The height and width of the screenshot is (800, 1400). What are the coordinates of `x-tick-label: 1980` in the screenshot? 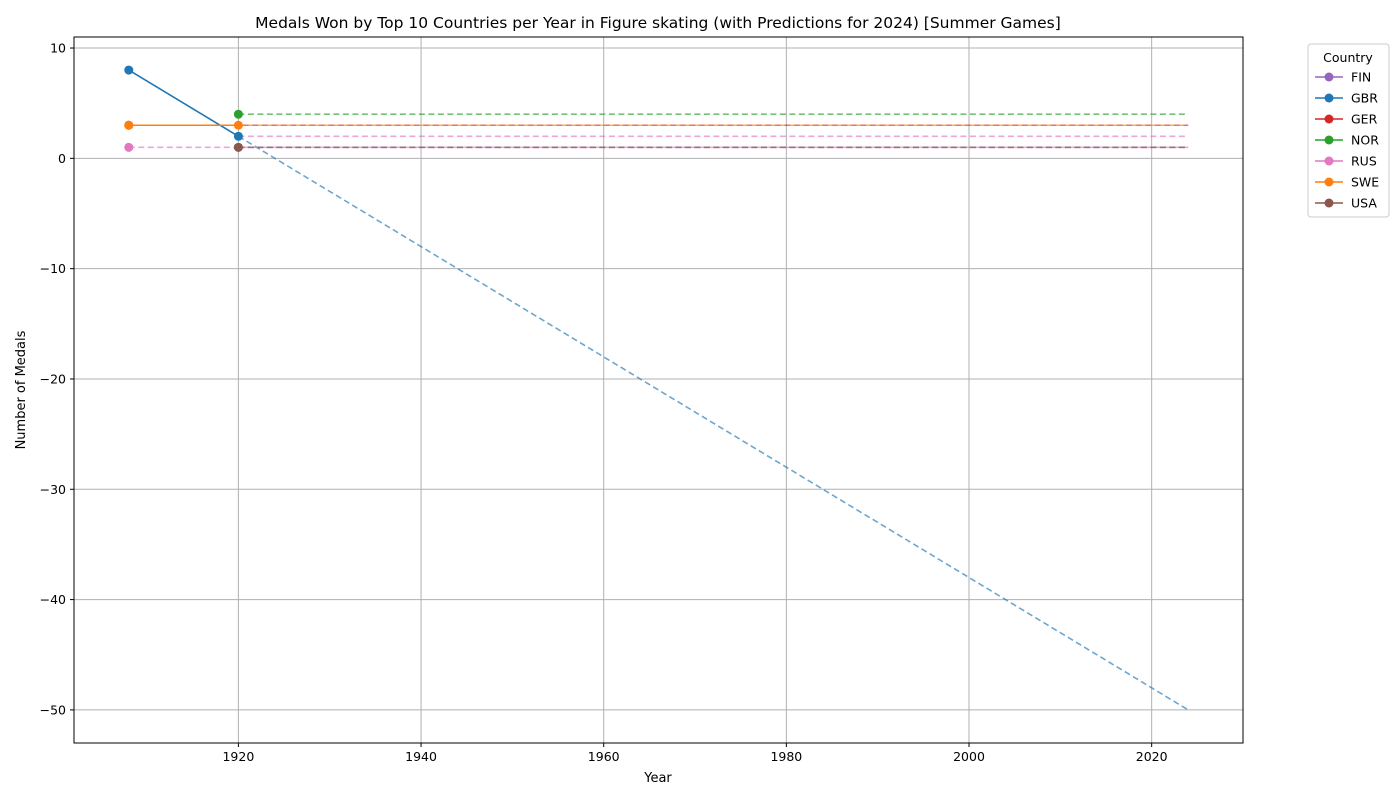 It's located at (786, 756).